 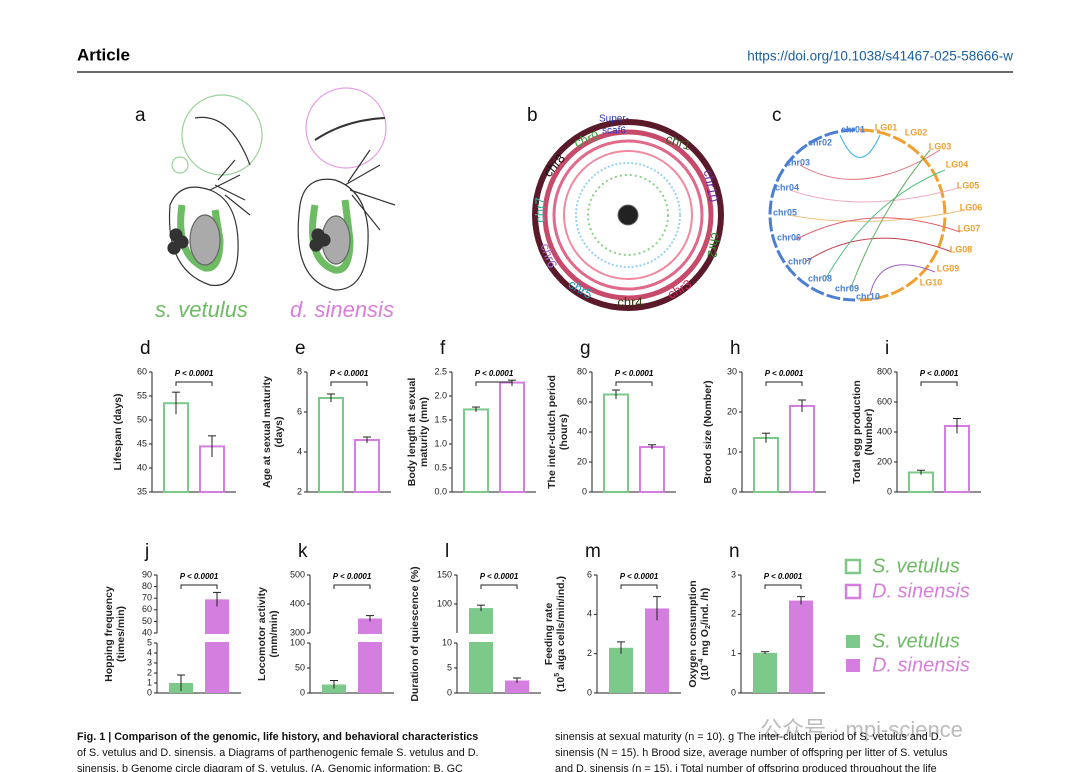 I want to click on label-part: 2, so click(x=708, y=627).